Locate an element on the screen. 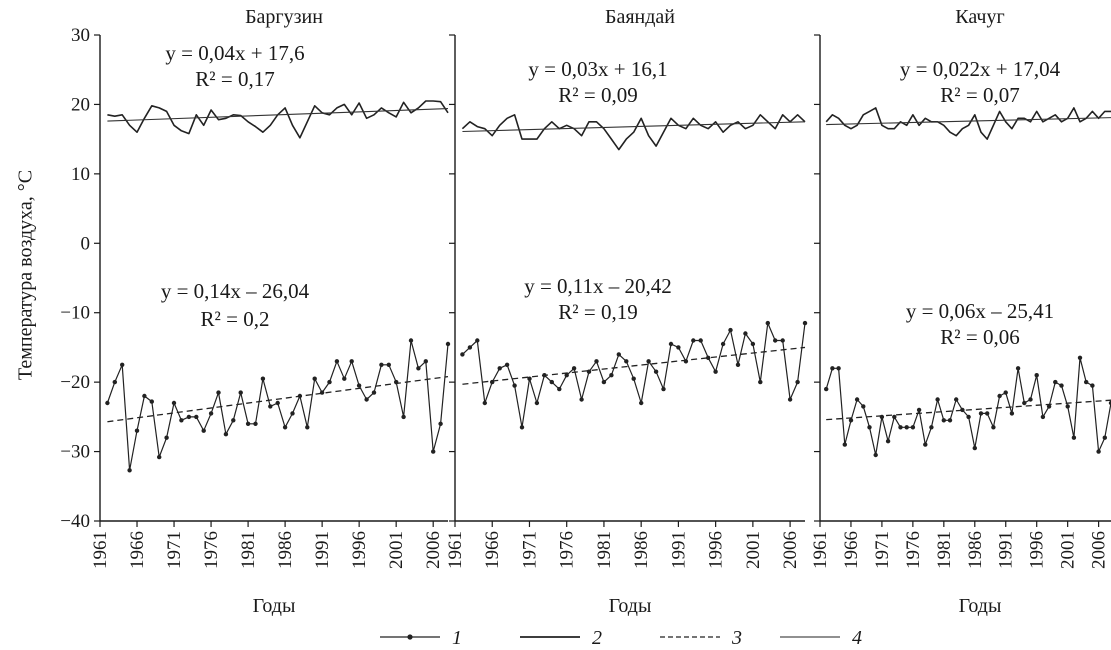 The image size is (1111, 650). x-tick-label: 1976 is located at coordinates (567, 550).